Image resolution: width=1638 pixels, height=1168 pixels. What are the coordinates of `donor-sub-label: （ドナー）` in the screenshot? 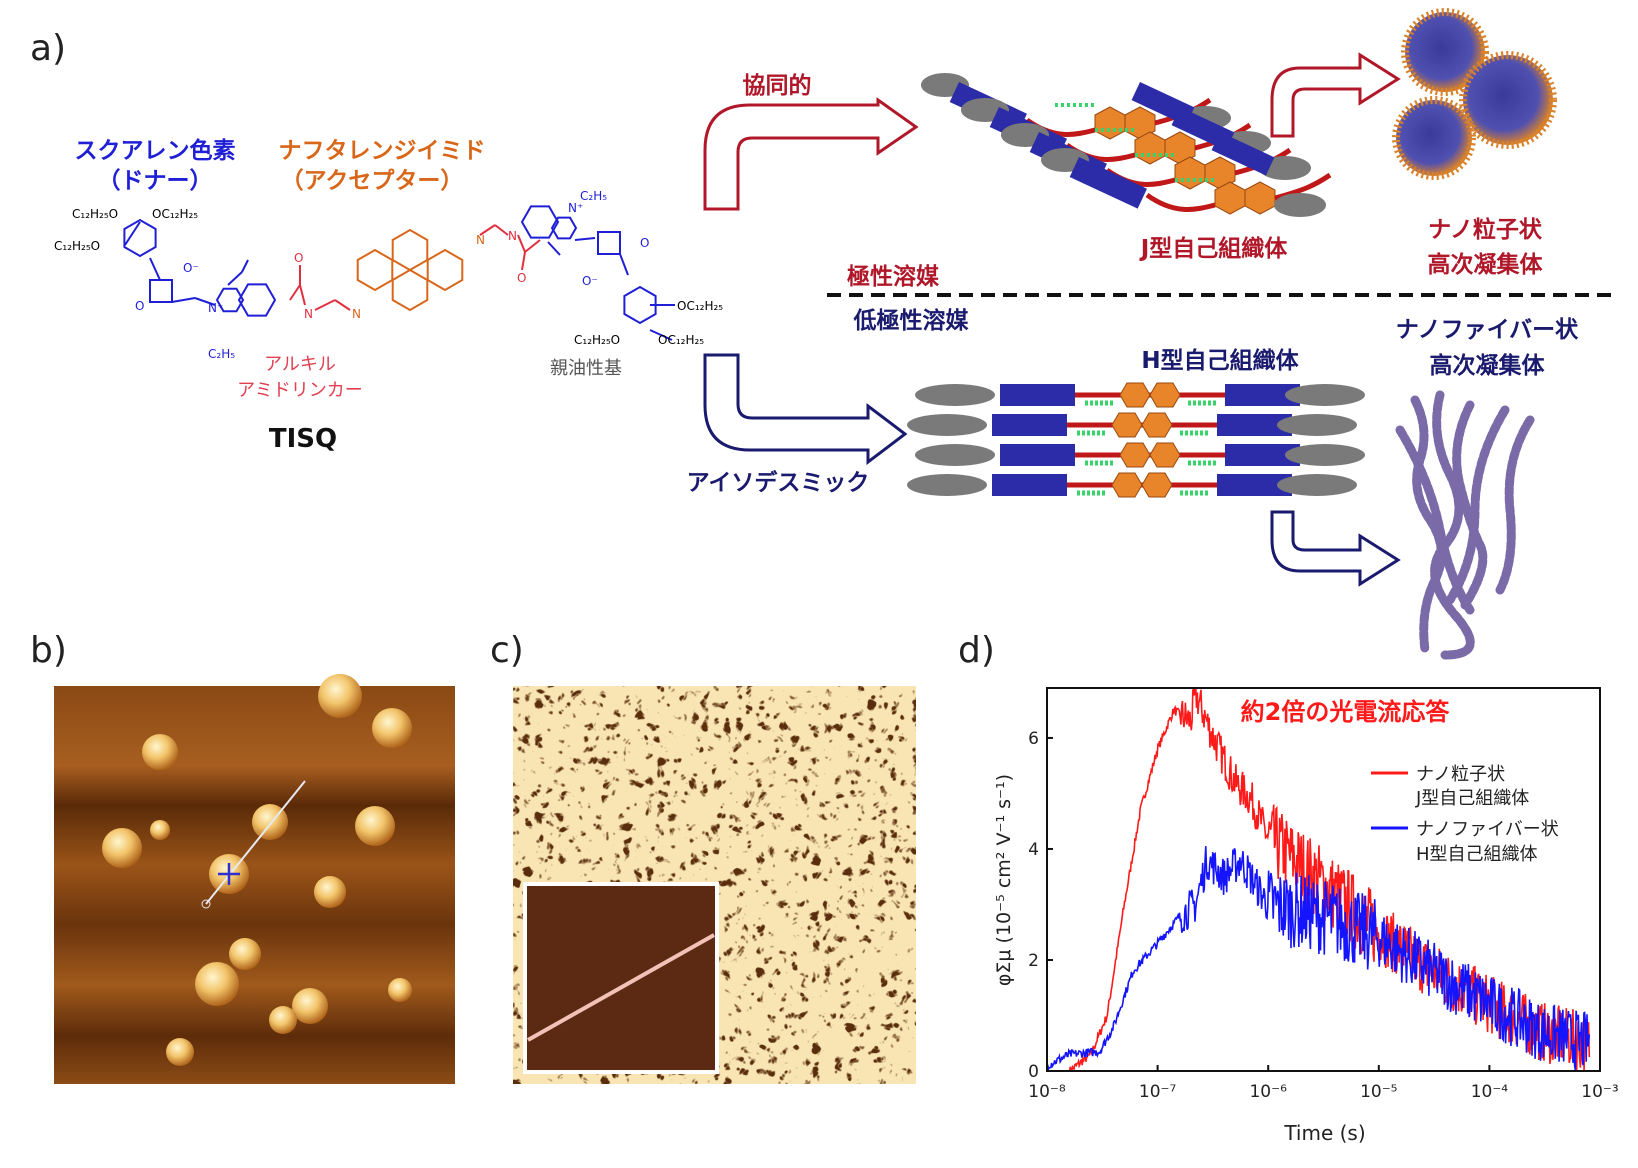 It's located at (155, 180).